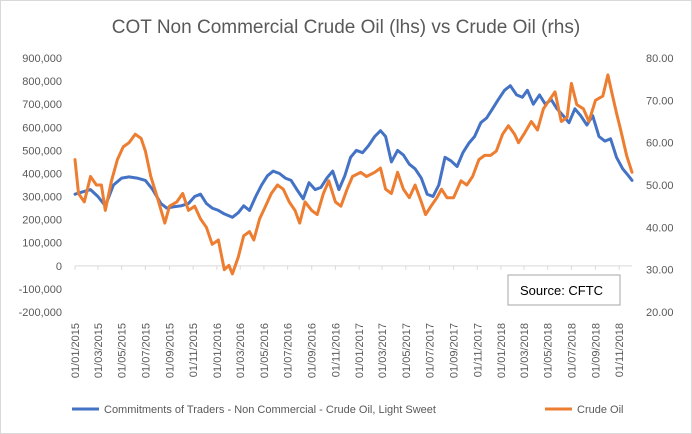  Describe the element at coordinates (600, 410) in the screenshot. I see `legend-label: Crude Oil` at that location.